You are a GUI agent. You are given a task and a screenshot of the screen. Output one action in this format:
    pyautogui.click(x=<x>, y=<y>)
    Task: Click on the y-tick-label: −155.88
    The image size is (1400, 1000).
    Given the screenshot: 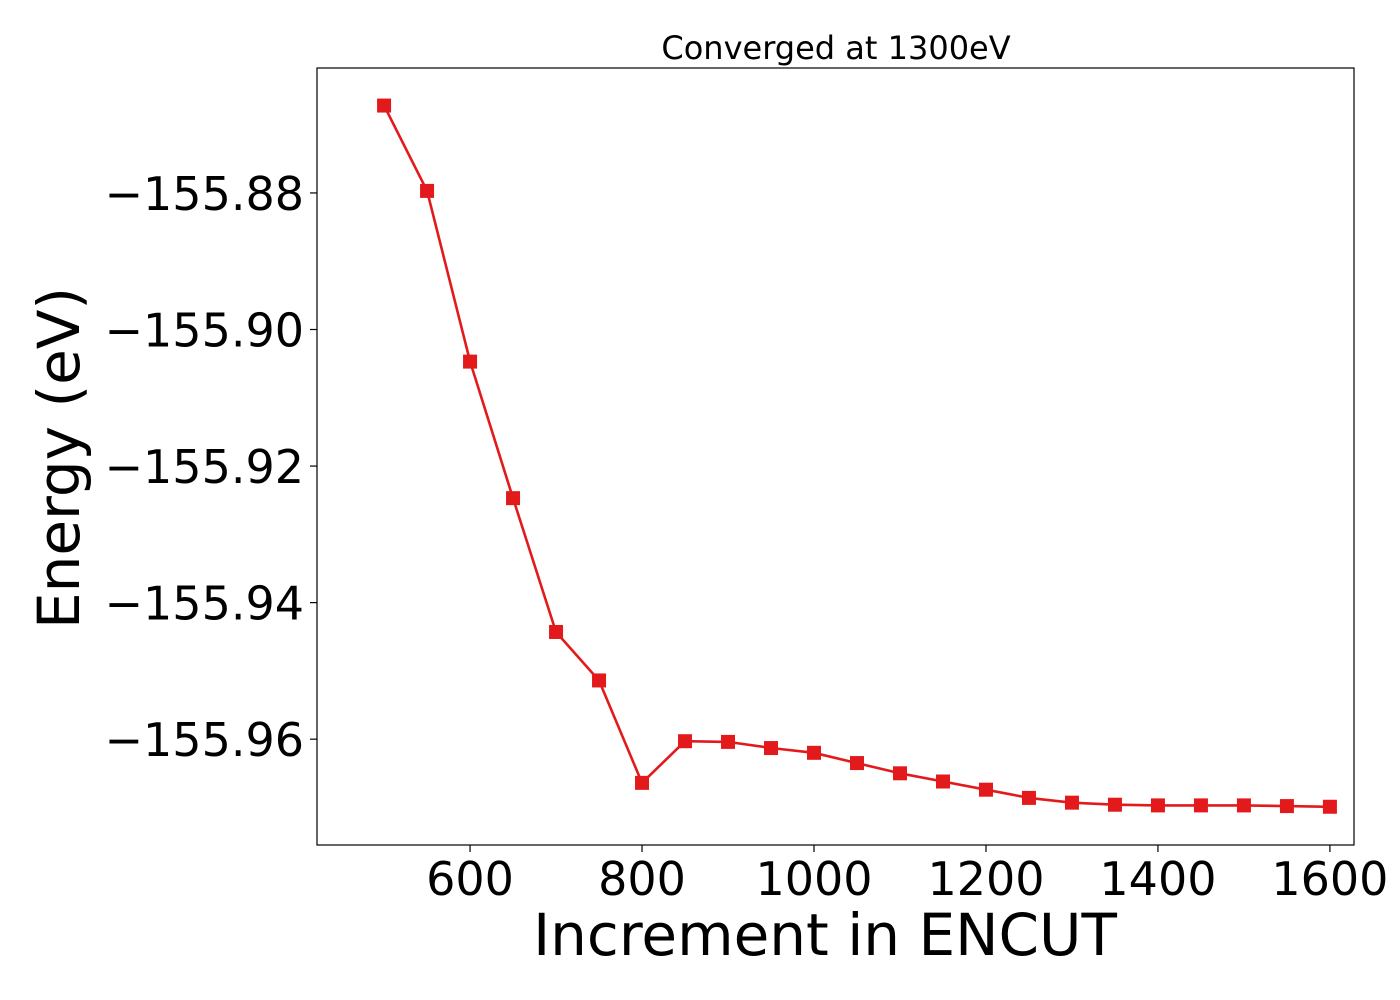 What is the action you would take?
    pyautogui.click(x=205, y=194)
    